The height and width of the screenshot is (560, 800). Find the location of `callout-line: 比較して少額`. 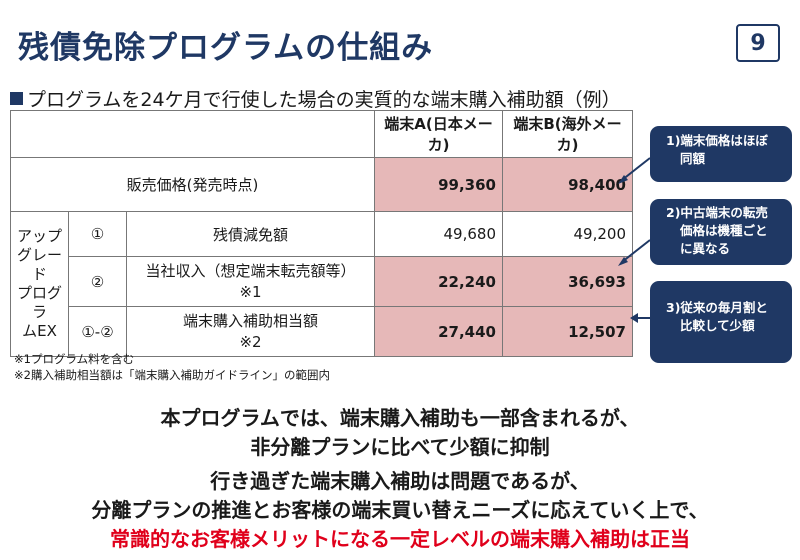

callout-line: 比較して少額 is located at coordinates (717, 325).